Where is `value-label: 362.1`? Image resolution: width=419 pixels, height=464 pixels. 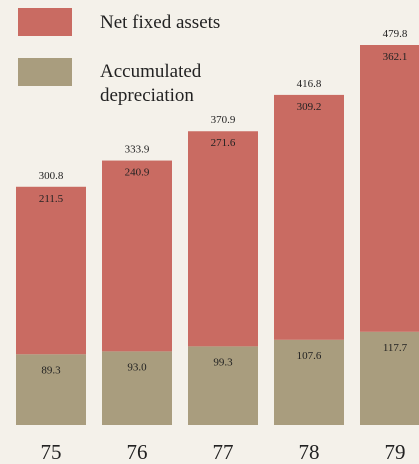
value-label: 362.1 is located at coordinates (395, 57).